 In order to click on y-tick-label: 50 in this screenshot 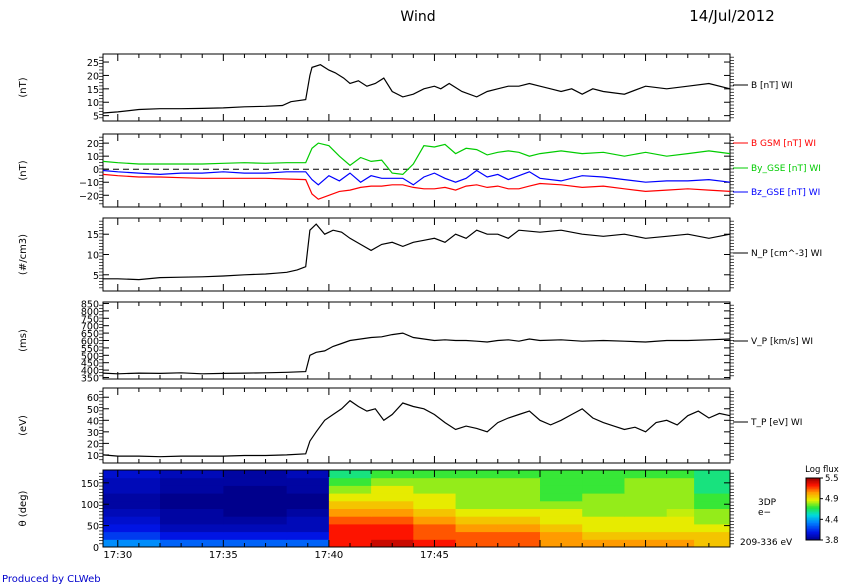, I will do `click(93, 527)`.